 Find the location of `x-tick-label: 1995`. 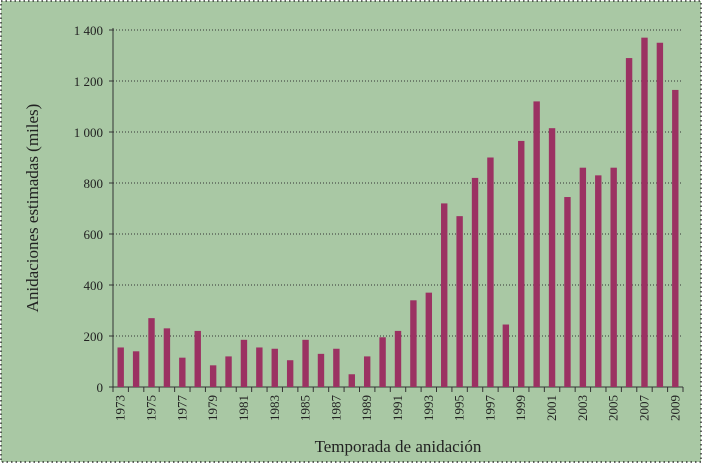

x-tick-label: 1995 is located at coordinates (459, 408).